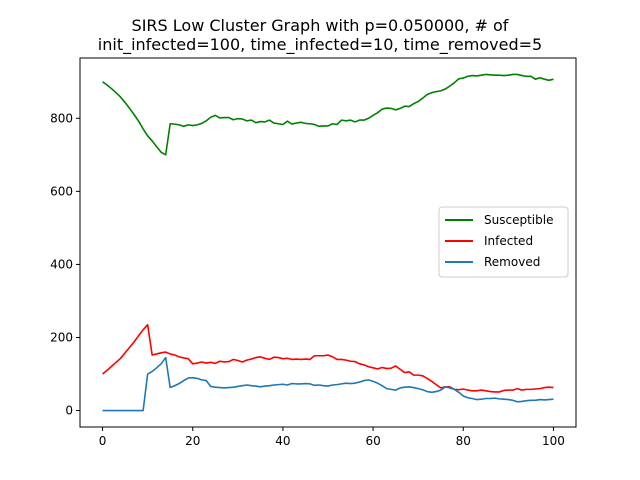  I want to click on legend-item-susceptible: Susceptible, so click(499, 220).